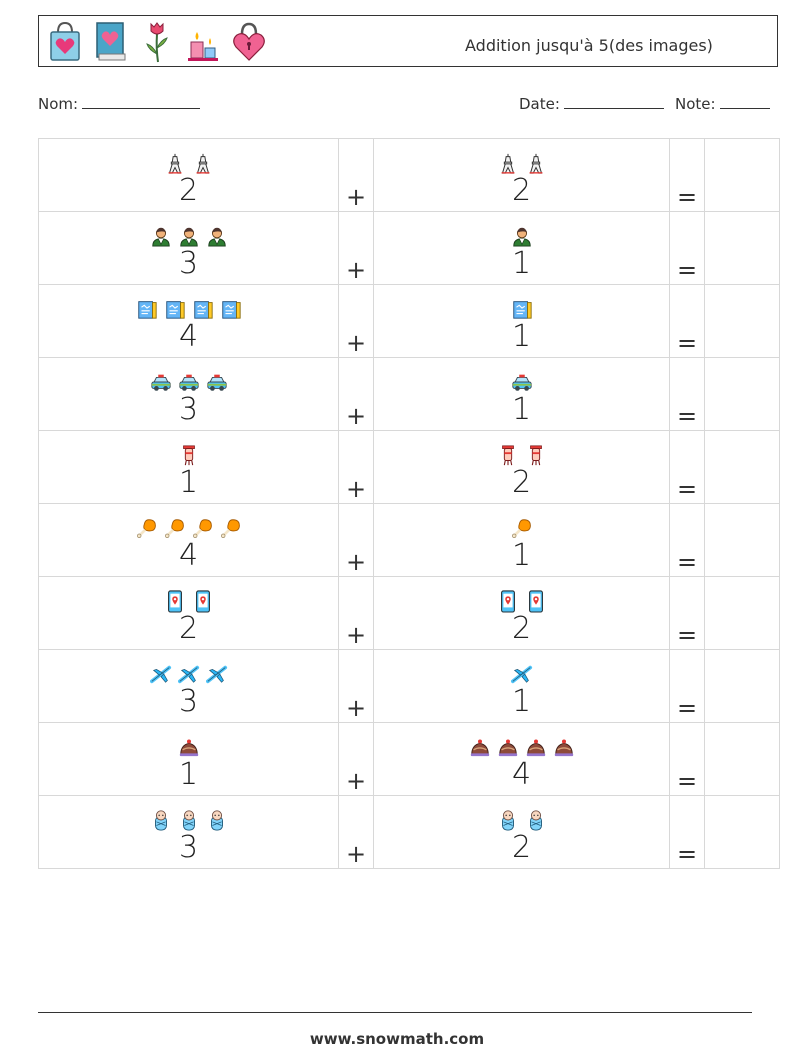  I want to click on birthday-cake-icon, so click(203, 46).